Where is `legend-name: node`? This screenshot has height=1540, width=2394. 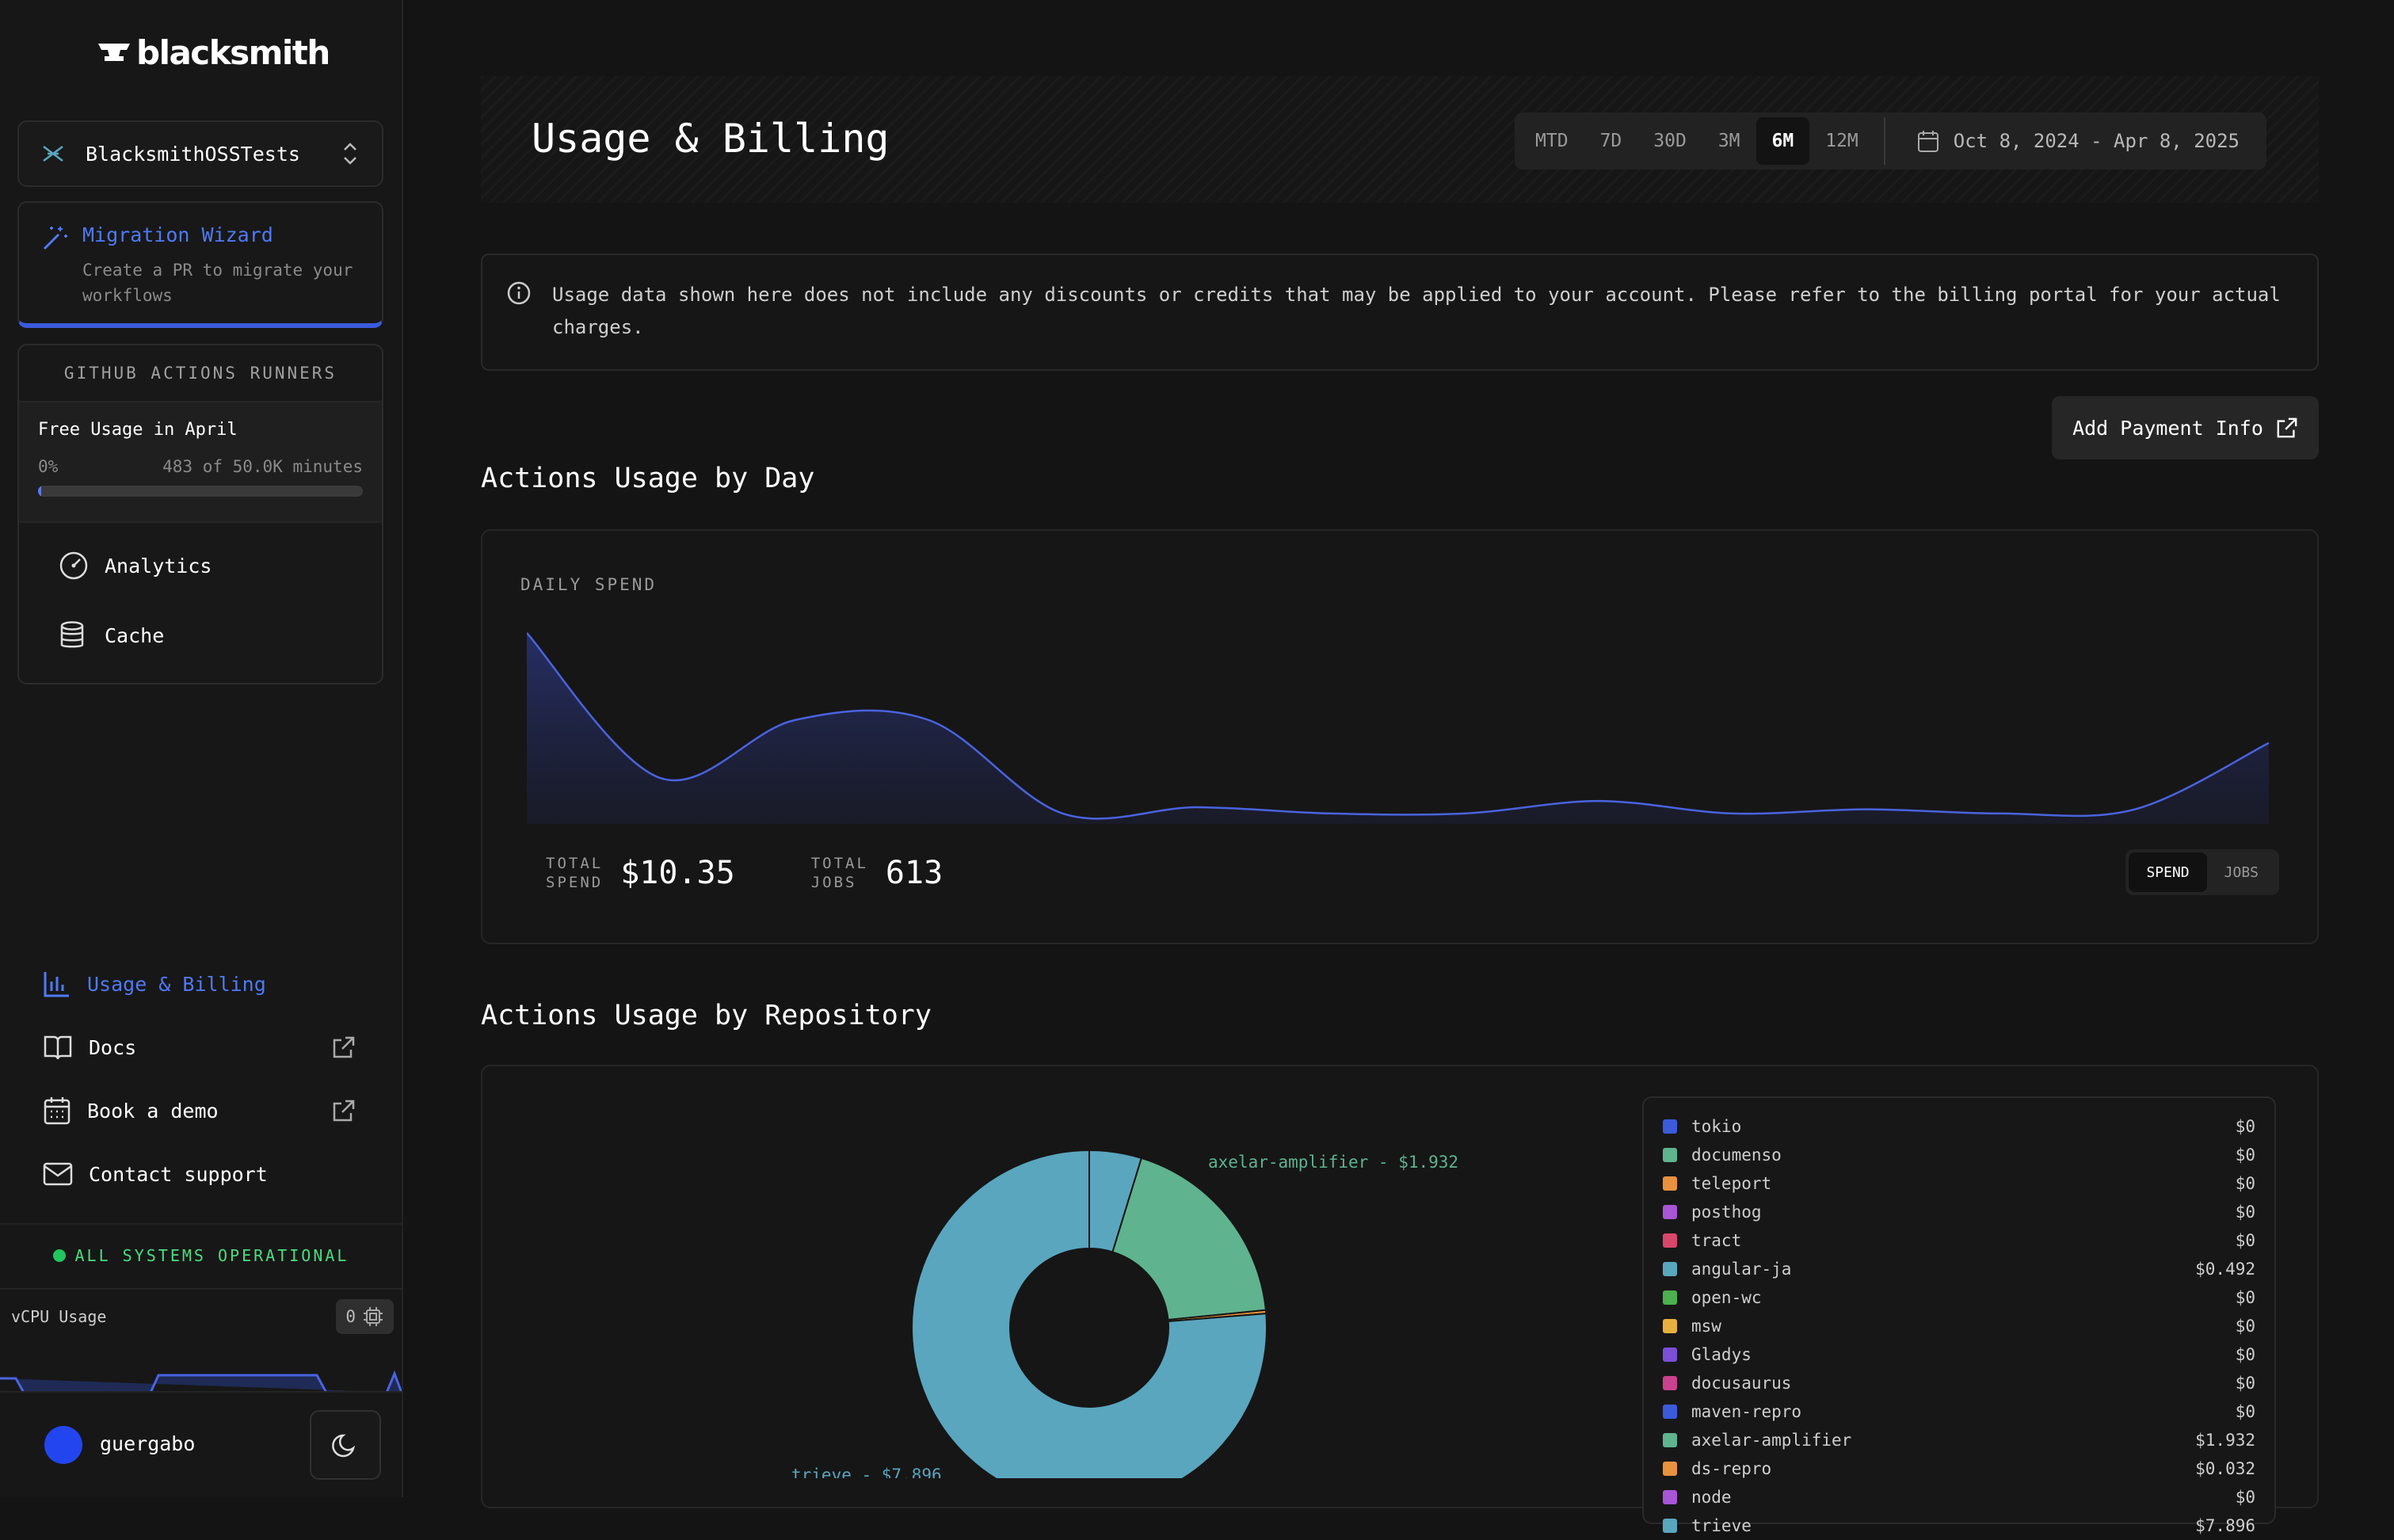
legend-name: node is located at coordinates (1711, 1497).